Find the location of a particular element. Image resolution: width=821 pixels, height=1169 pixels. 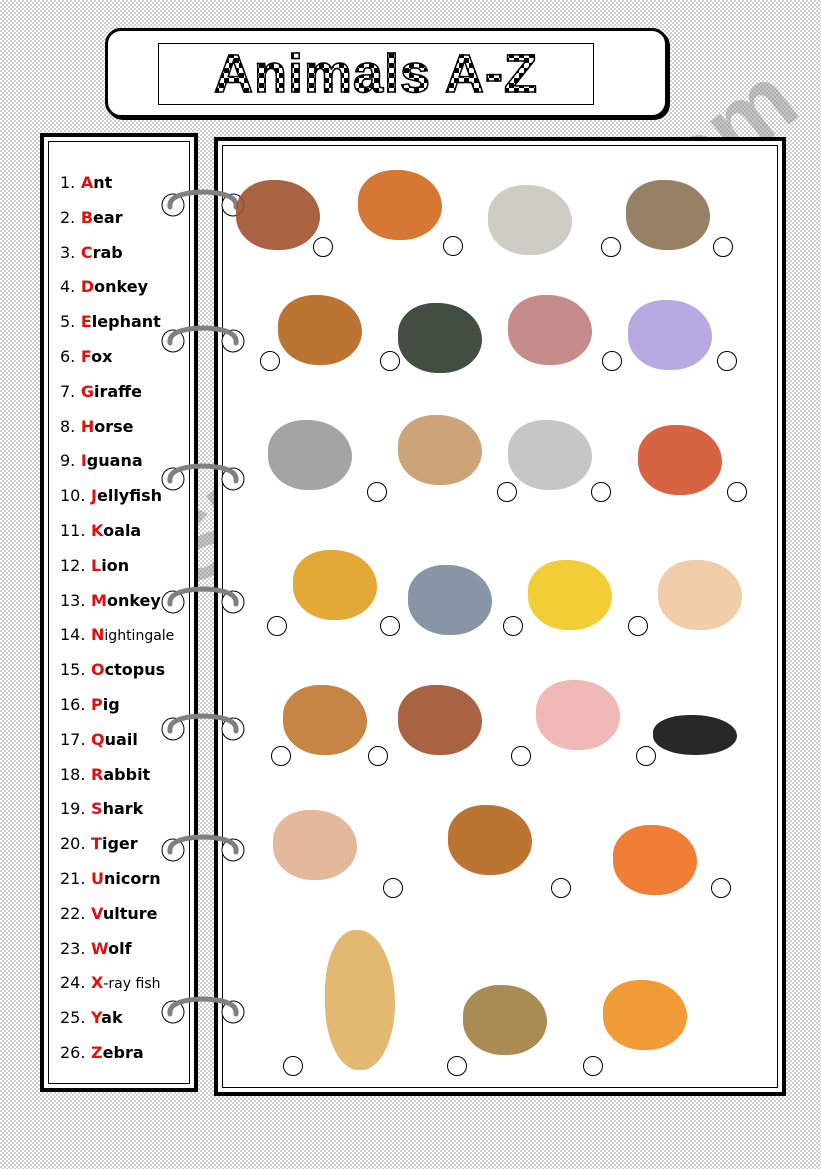

word-rest: orse is located at coordinates (114, 426).